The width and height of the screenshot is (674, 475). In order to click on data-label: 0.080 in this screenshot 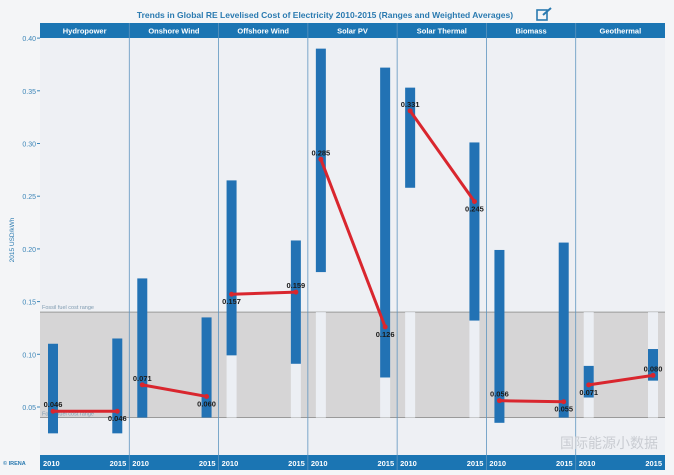, I will do `click(653, 368)`.